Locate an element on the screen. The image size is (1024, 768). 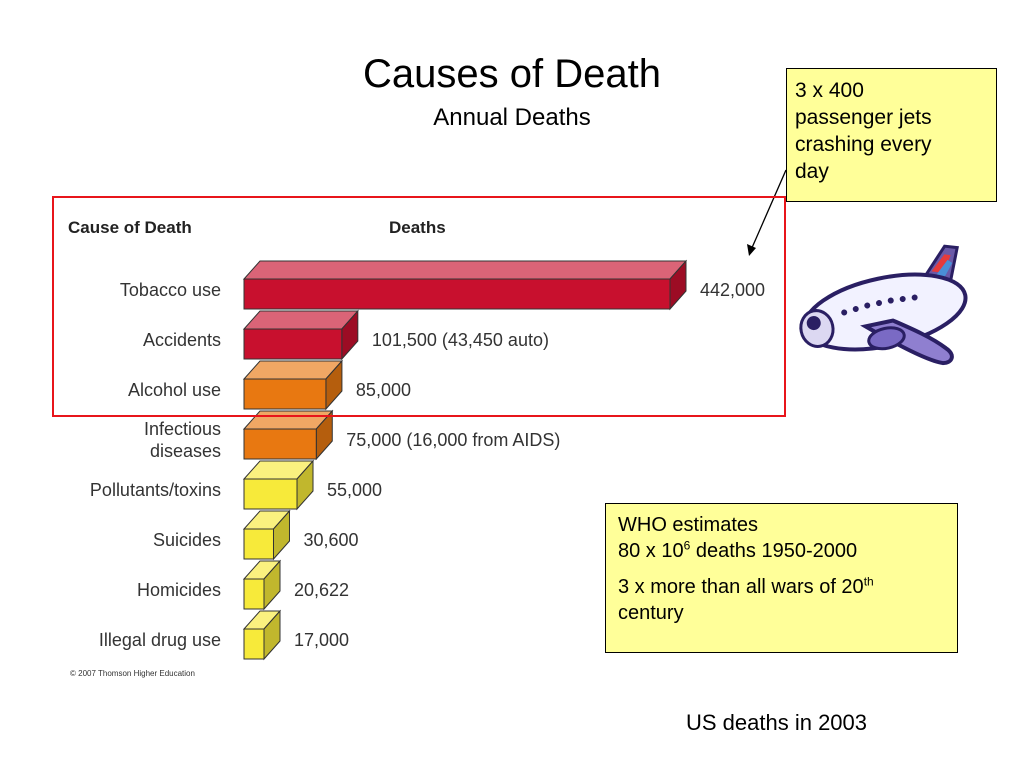
value-label: 75,000 (16,000 from AIDS) is located at coordinates (453, 440).